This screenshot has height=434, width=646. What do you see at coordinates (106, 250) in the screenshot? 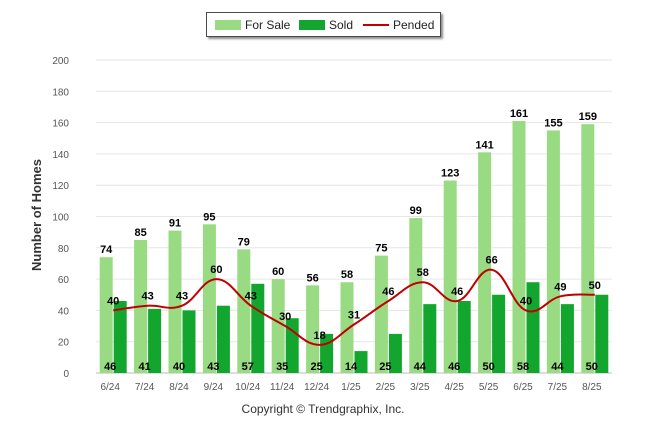
I see `data-label-for-sale: 74` at bounding box center [106, 250].